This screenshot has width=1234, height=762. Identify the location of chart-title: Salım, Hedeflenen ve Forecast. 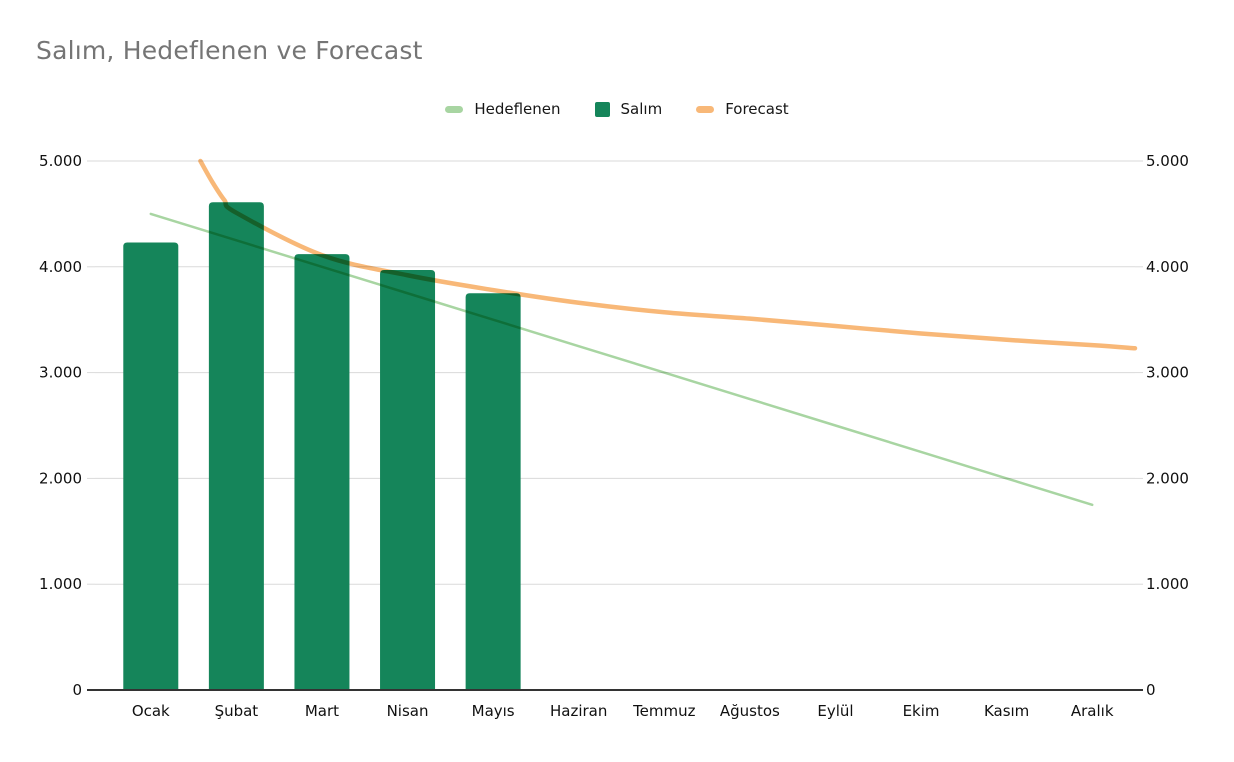
(229, 50).